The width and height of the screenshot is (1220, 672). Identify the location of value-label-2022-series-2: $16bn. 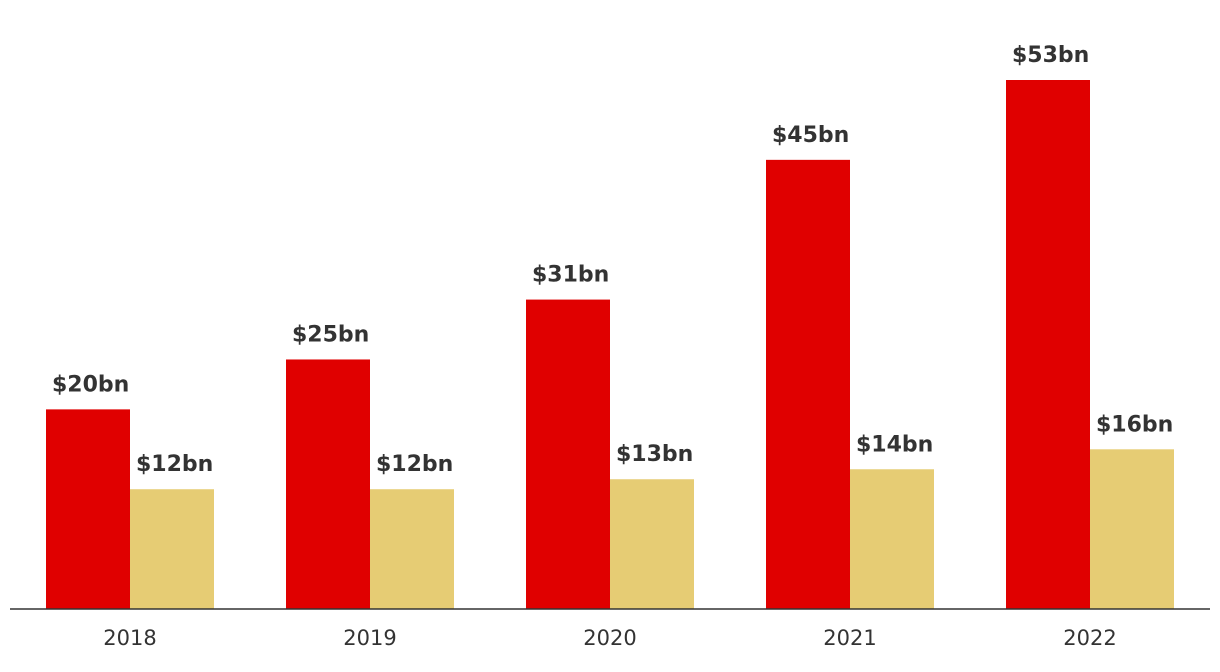
(1134, 424).